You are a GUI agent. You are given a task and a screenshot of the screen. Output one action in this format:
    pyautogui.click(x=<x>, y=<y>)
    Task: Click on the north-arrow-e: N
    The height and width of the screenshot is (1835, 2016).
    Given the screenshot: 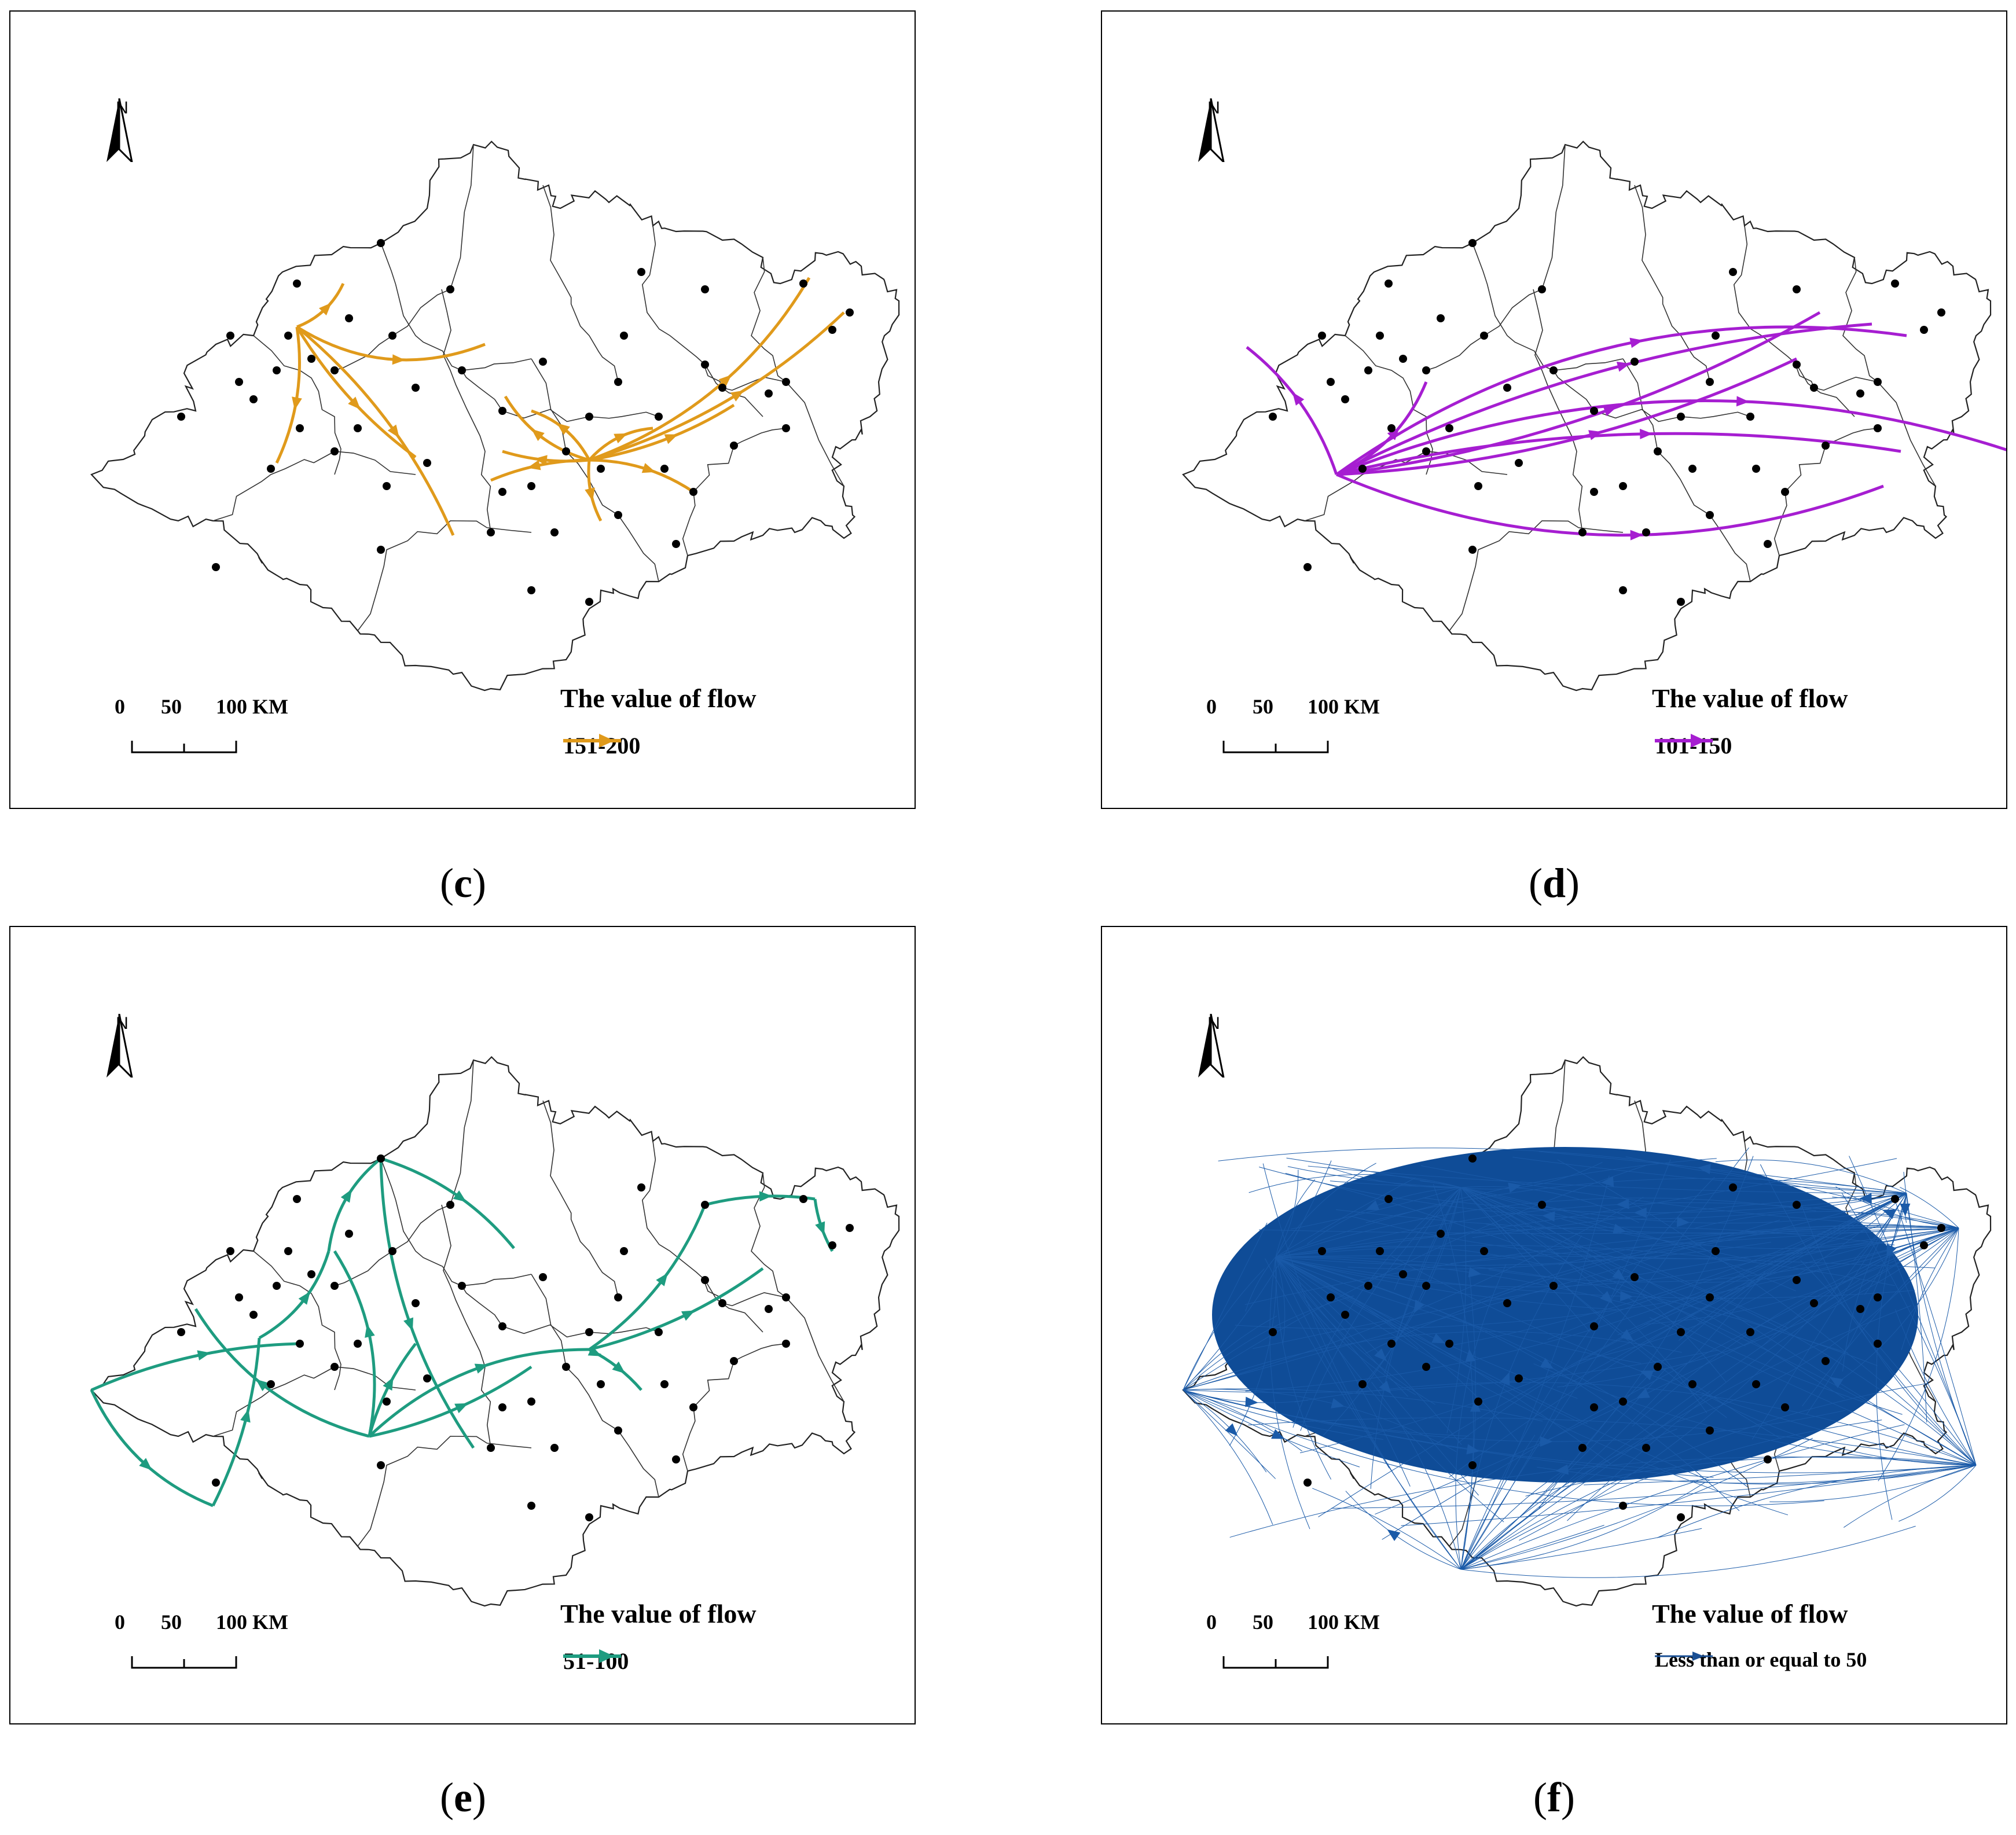 What is the action you would take?
    pyautogui.click(x=122, y=1046)
    